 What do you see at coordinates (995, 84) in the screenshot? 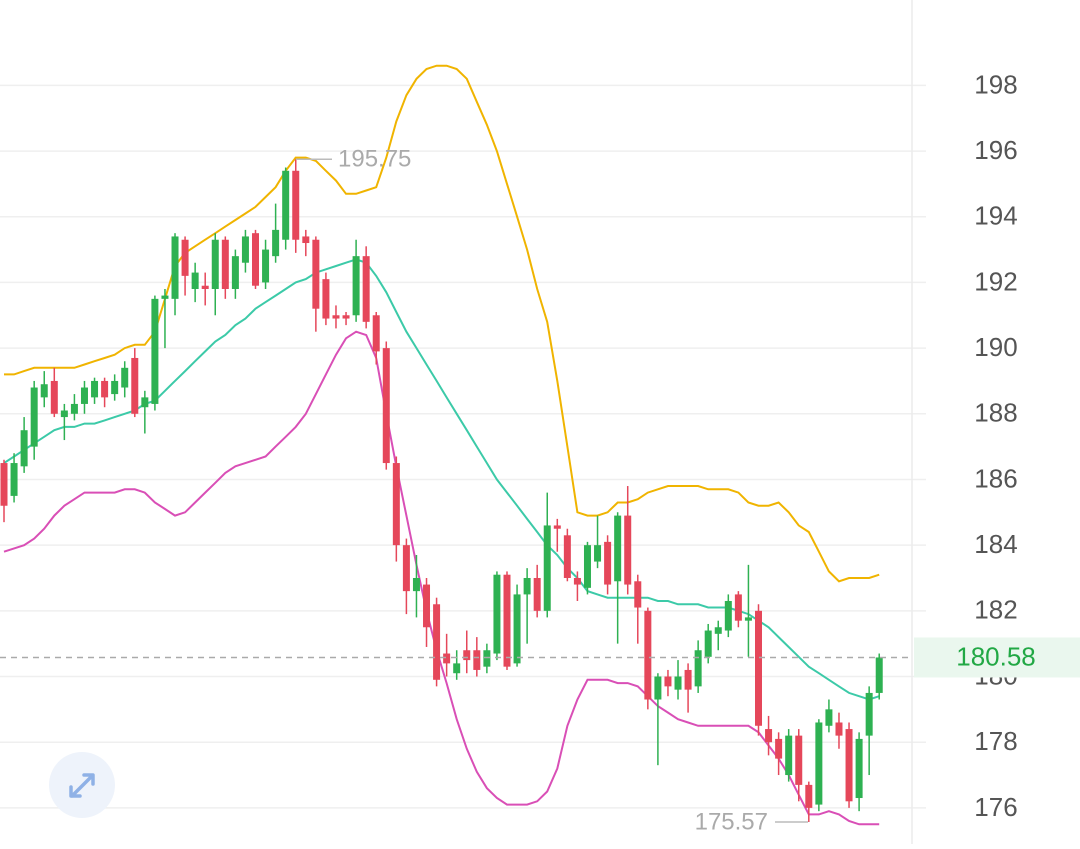
I see `y-tick-label: 198` at bounding box center [995, 84].